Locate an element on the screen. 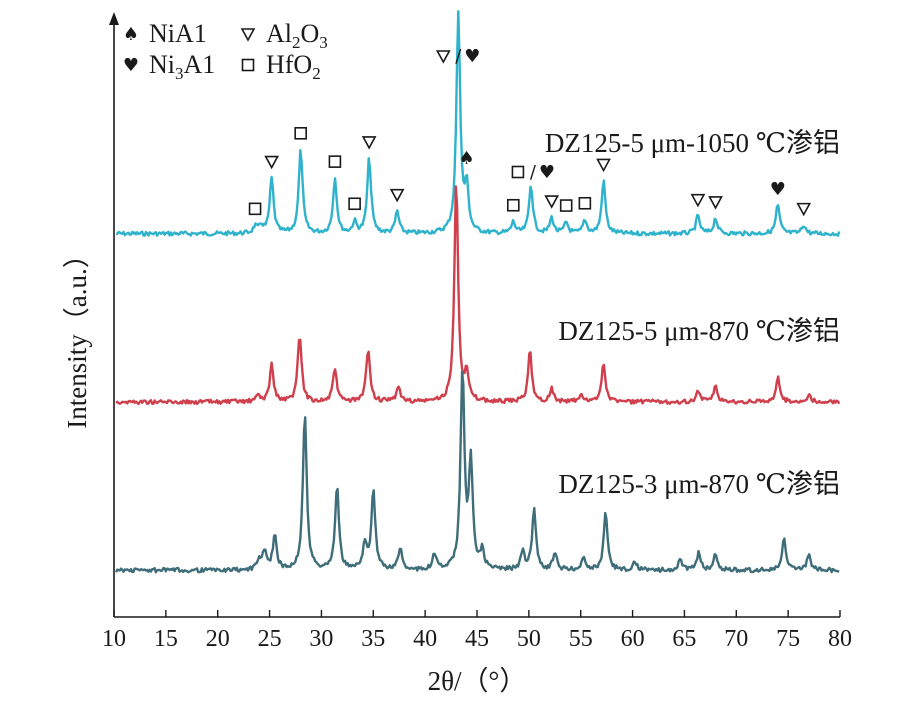  peak-marker: ♠ is located at coordinates (467, 158).